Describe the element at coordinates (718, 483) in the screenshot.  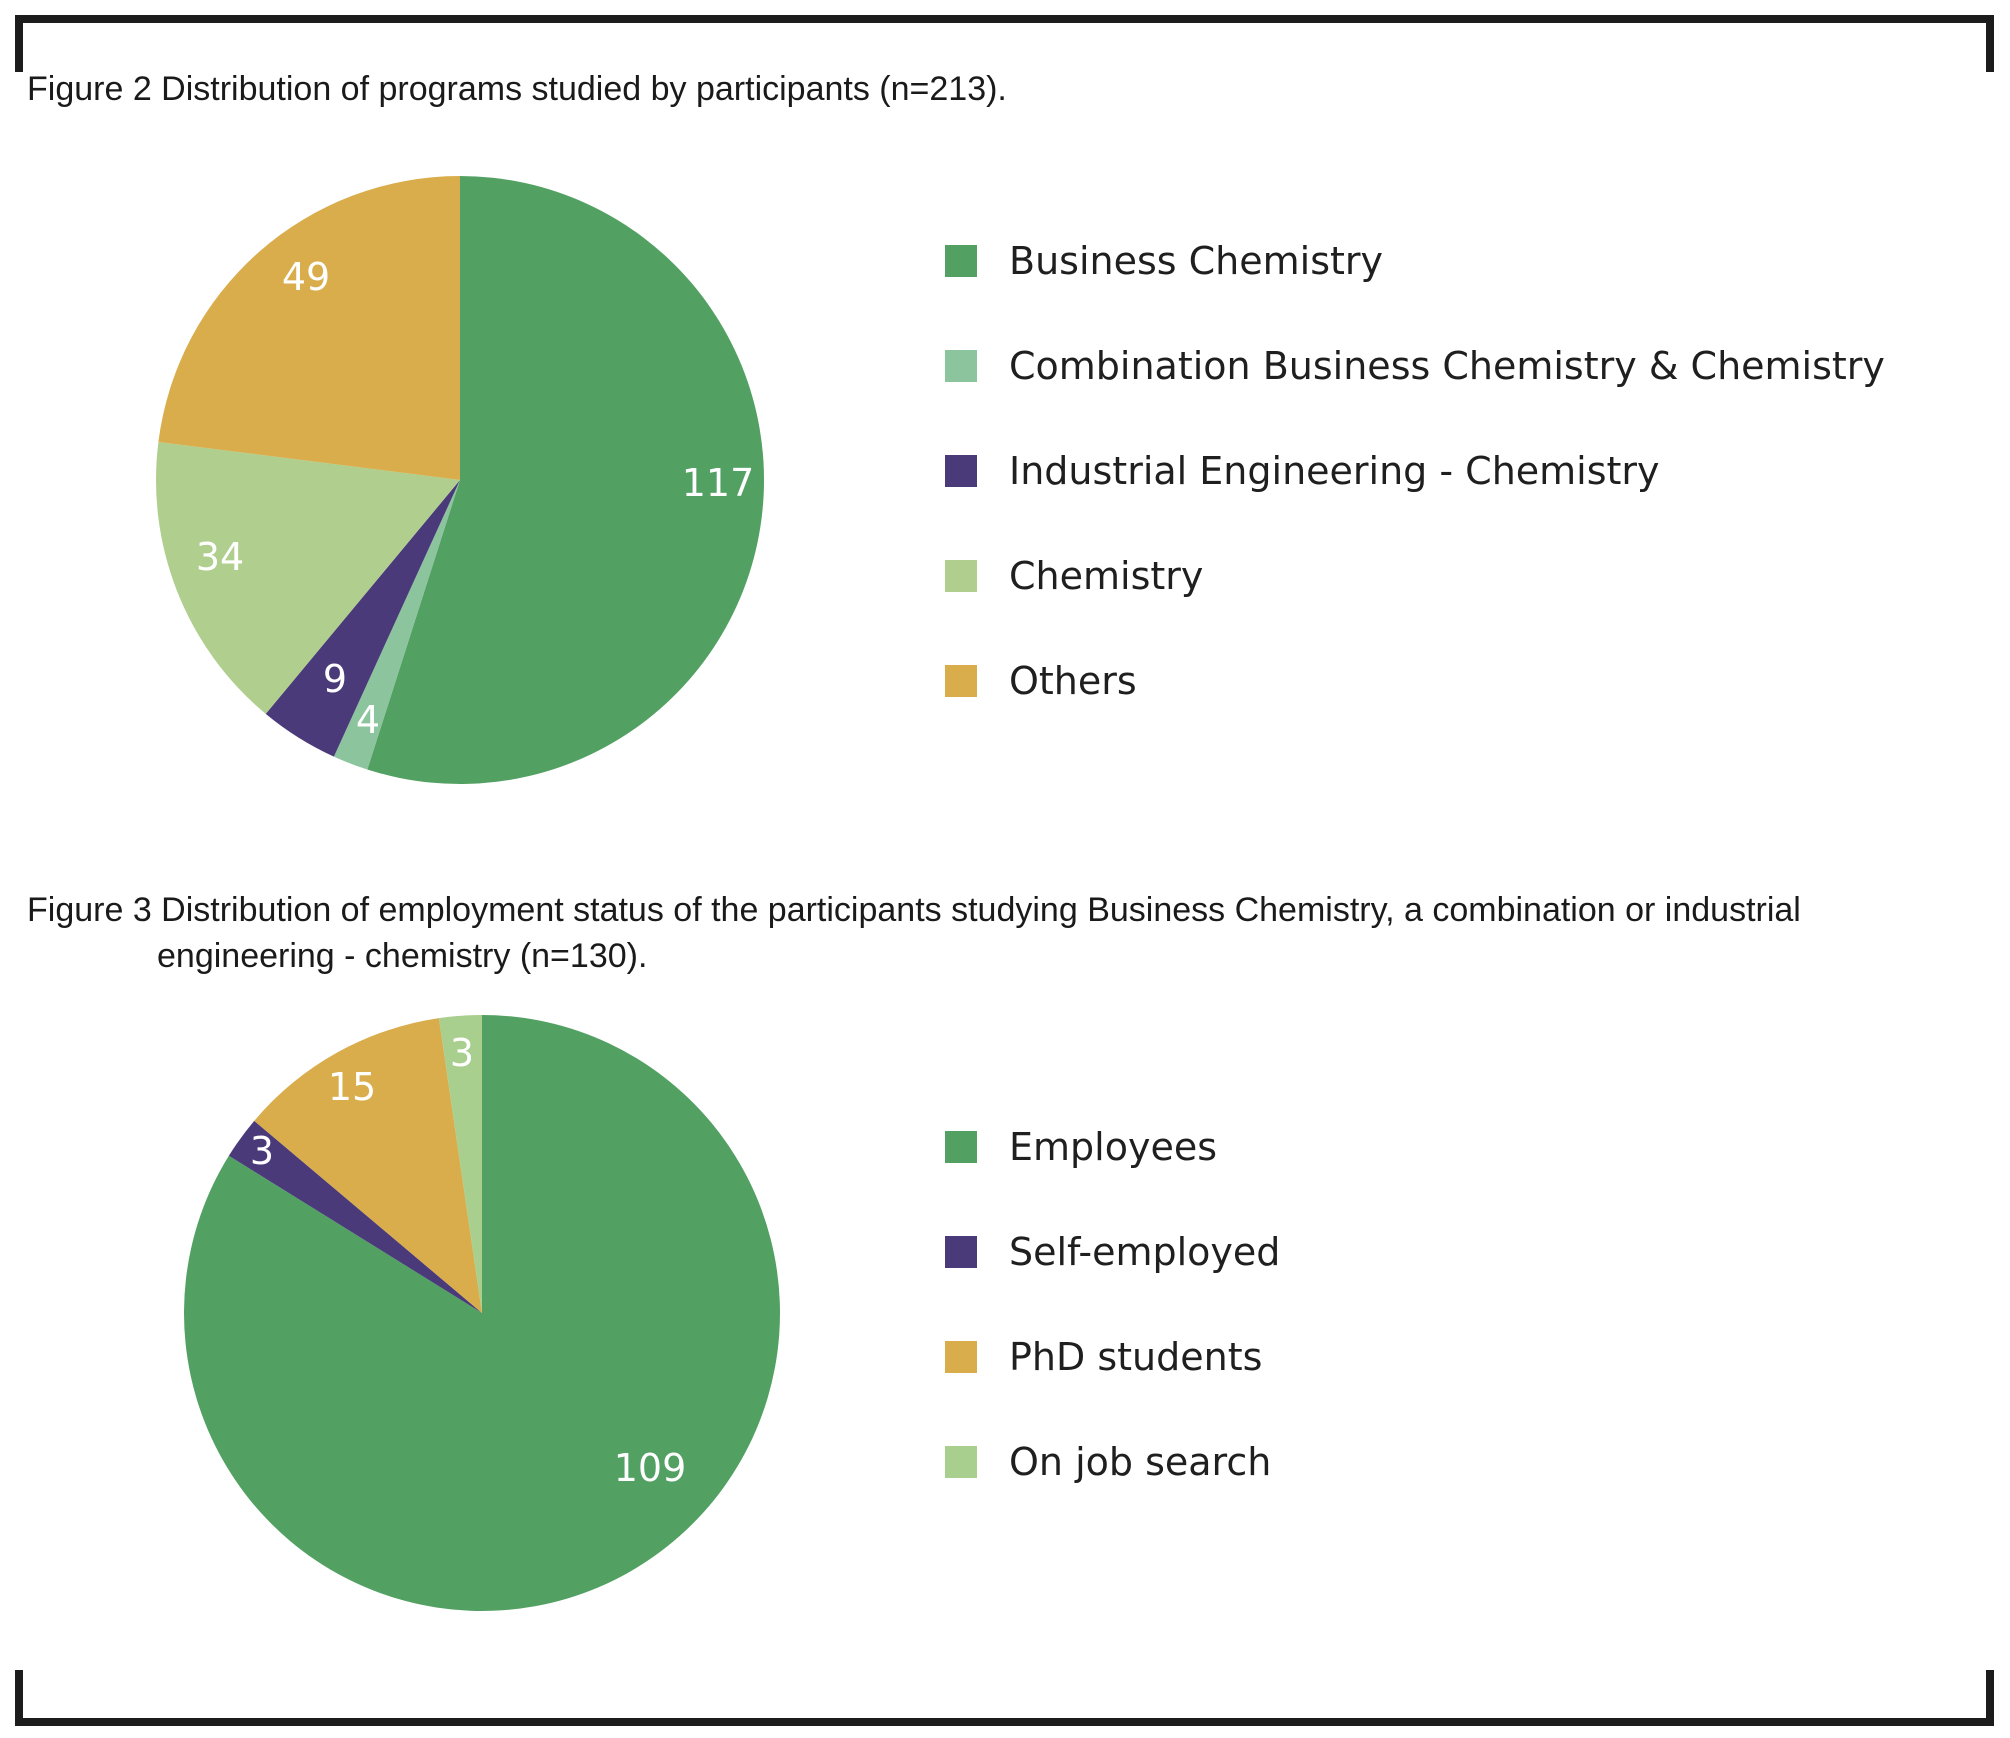
I see `slice-value-label: 117` at that location.